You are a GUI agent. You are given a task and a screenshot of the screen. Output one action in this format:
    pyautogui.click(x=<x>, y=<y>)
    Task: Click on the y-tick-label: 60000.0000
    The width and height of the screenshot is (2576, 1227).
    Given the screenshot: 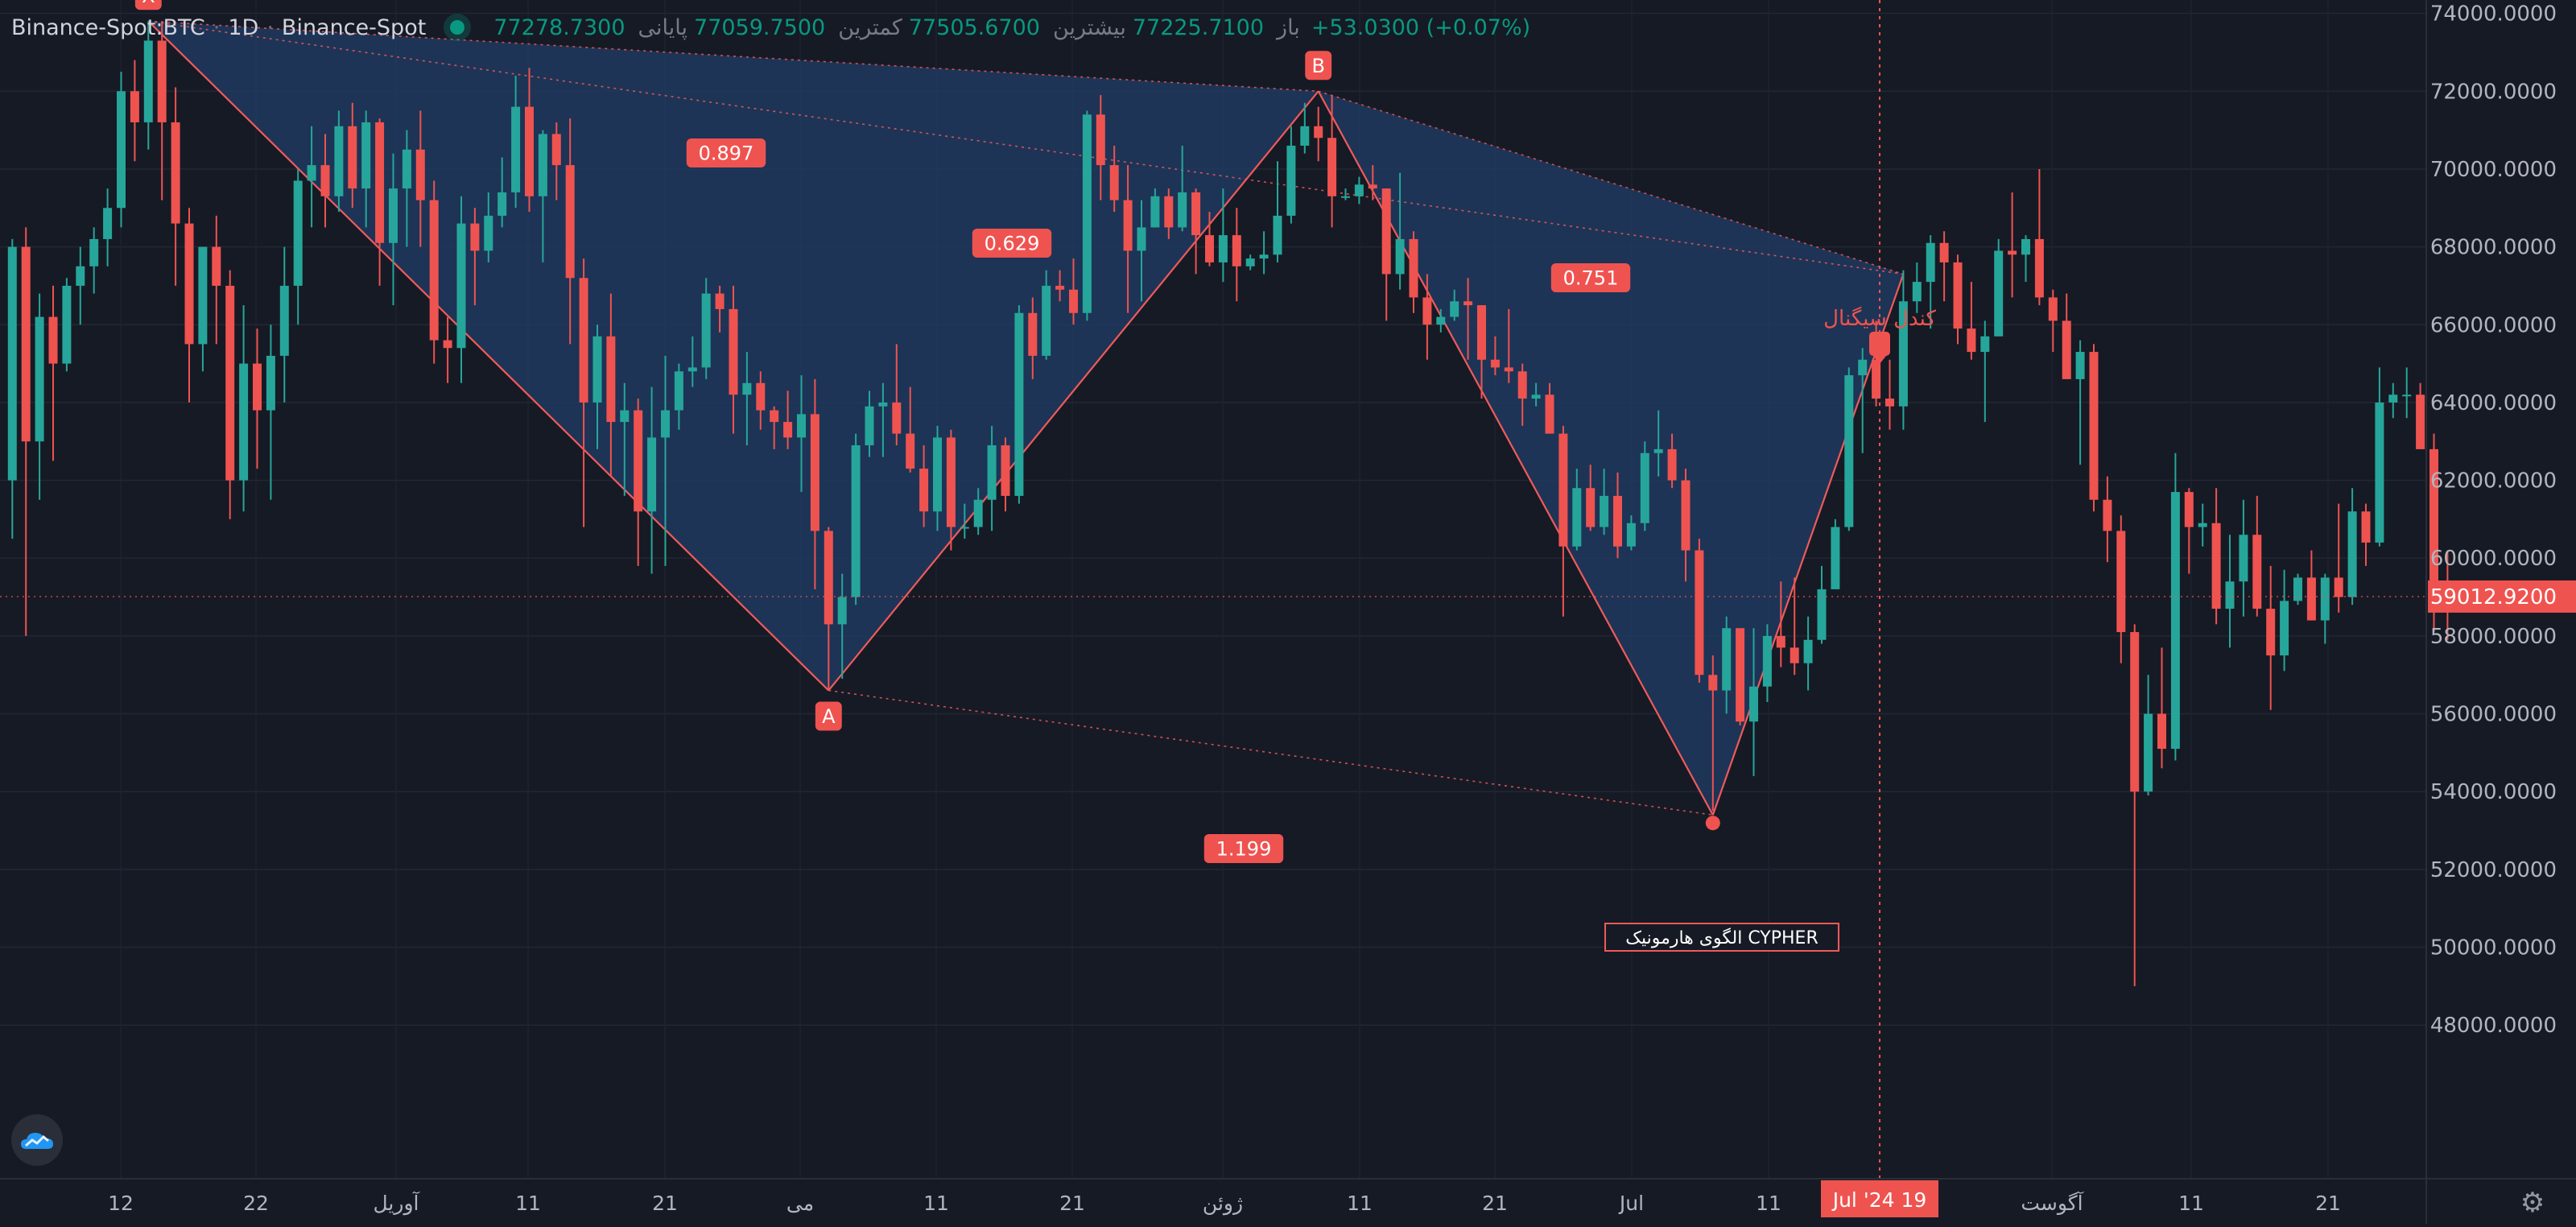 What is the action you would take?
    pyautogui.click(x=2493, y=559)
    